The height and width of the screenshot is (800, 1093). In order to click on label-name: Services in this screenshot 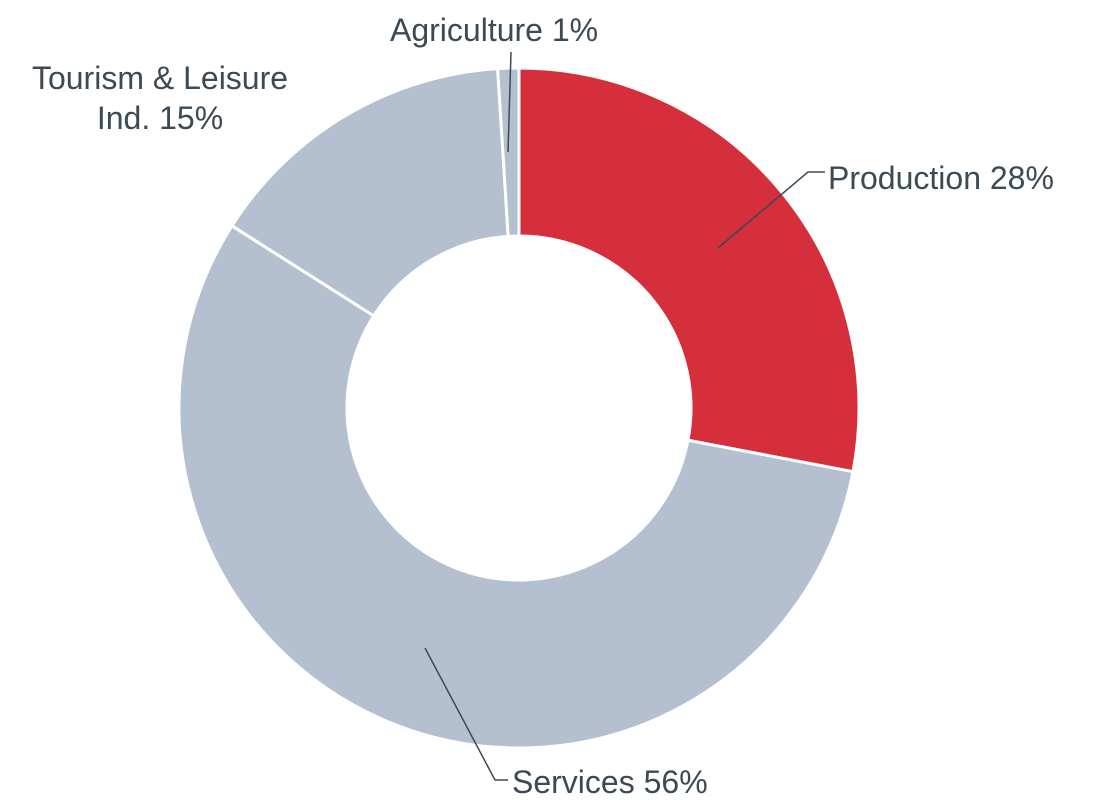, I will do `click(573, 782)`.